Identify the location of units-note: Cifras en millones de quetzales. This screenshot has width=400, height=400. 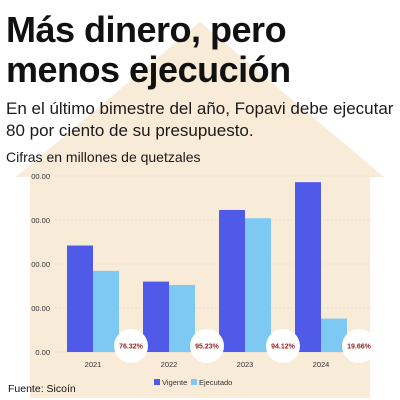
(103, 157).